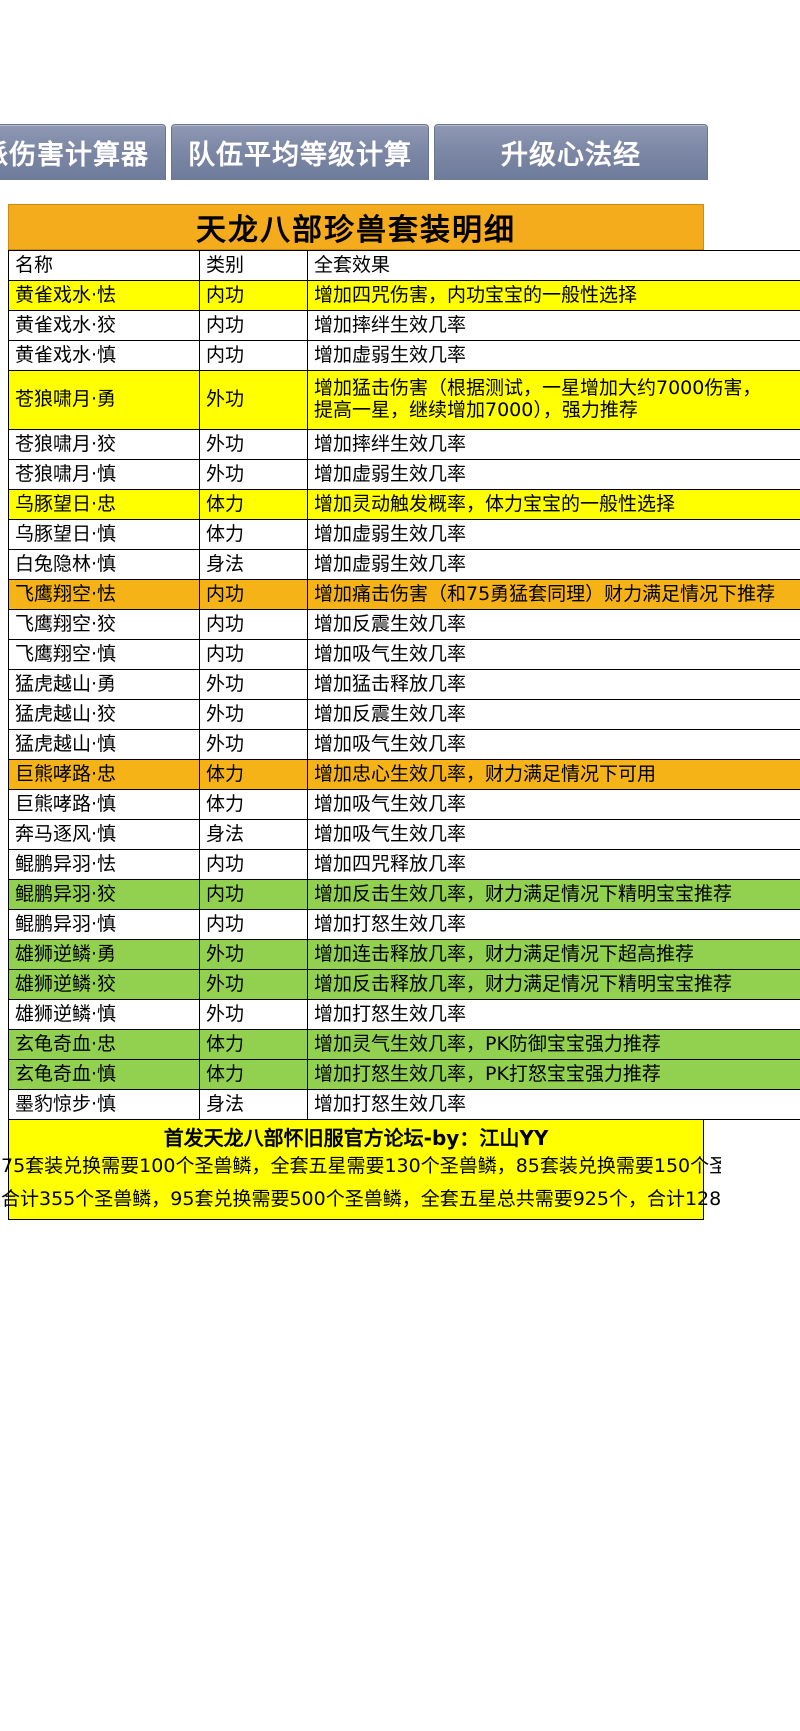 This screenshot has height=1731, width=800. What do you see at coordinates (356, 230) in the screenshot?
I see `sheet-title-text: 天龙八部珍兽套装明细` at bounding box center [356, 230].